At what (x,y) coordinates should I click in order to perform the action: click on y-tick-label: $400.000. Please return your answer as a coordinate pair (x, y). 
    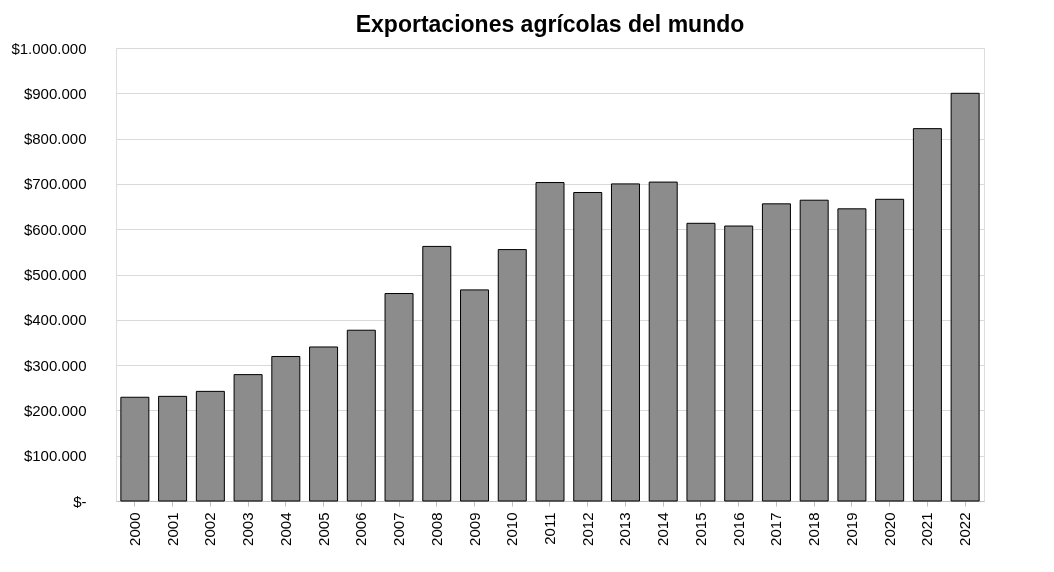
    Looking at the image, I should click on (55, 320).